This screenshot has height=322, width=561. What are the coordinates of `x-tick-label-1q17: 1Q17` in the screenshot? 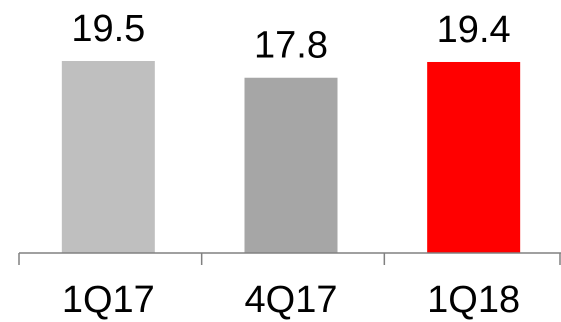 It's located at (108, 300).